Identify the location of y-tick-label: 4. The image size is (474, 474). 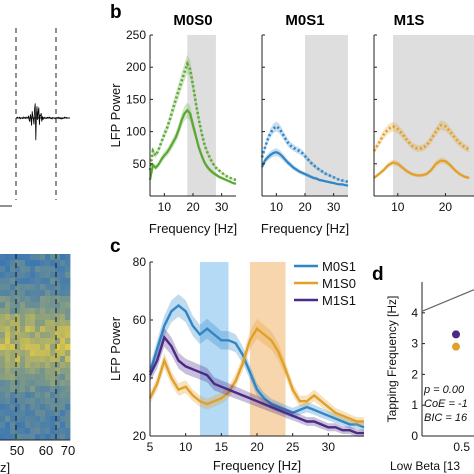
(414, 313).